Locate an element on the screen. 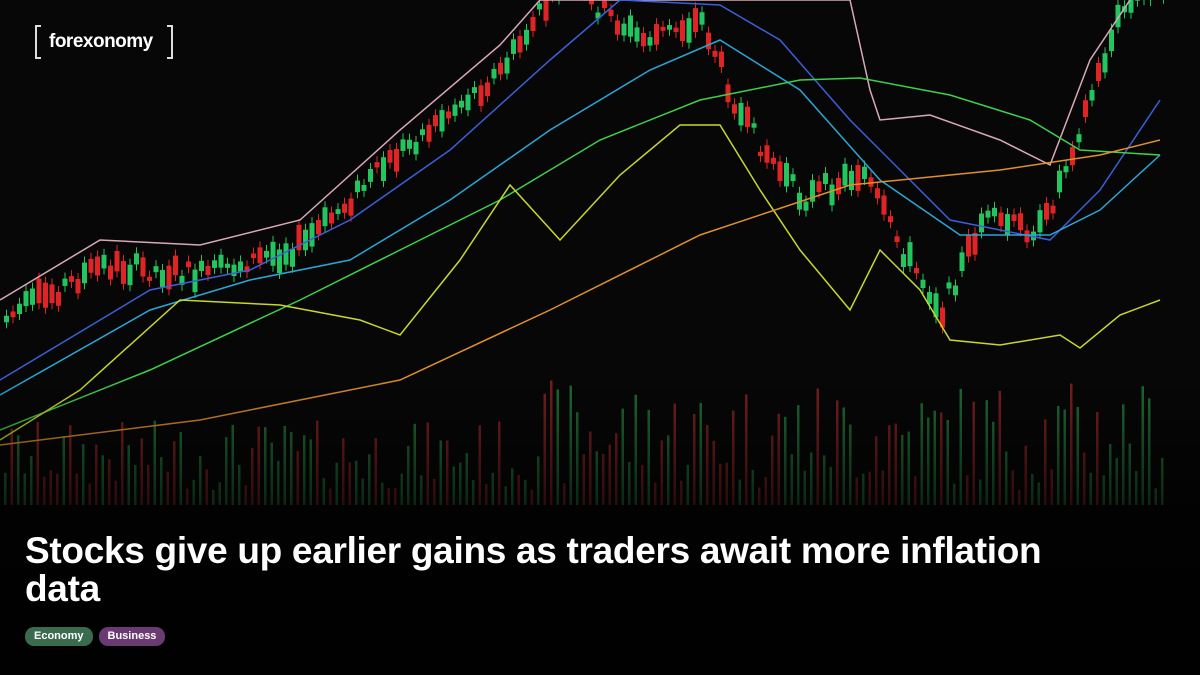  logo: forexonomy is located at coordinates (104, 42).